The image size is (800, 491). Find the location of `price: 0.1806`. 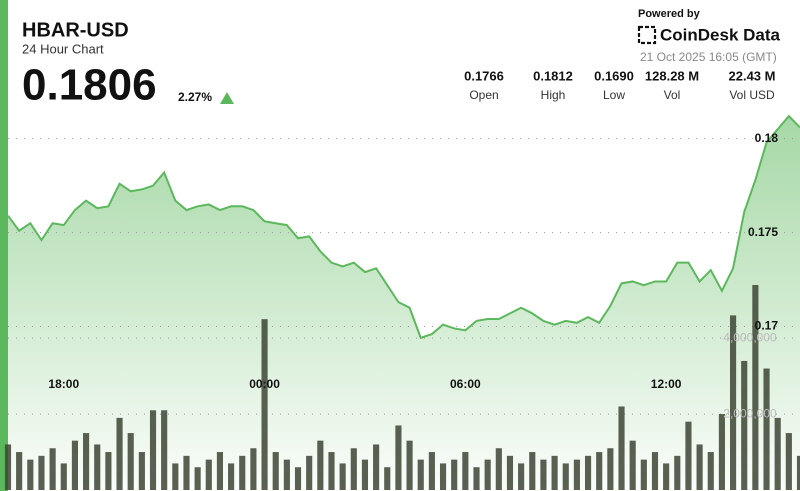

price: 0.1806 is located at coordinates (89, 85).